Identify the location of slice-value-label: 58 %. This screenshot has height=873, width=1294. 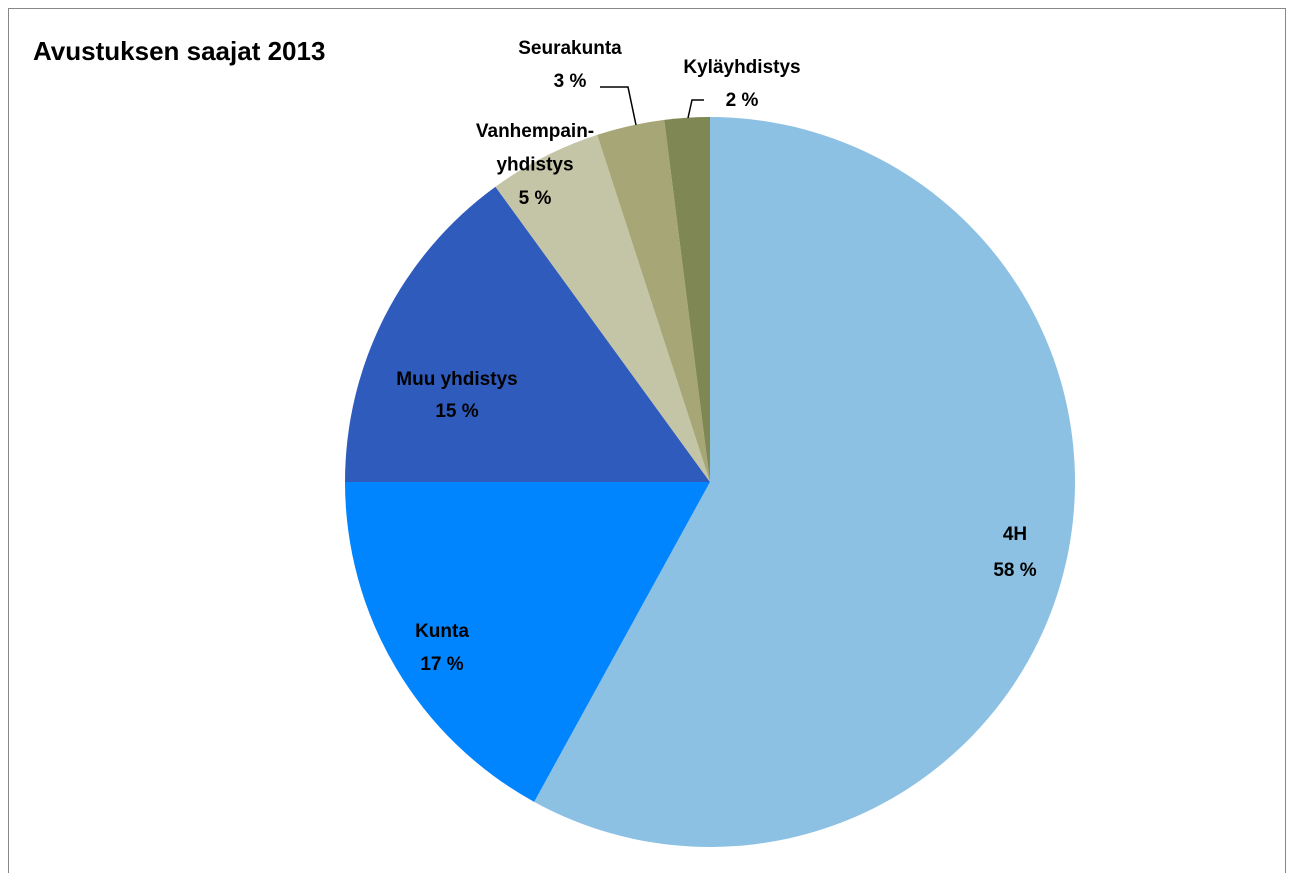
(1014, 570).